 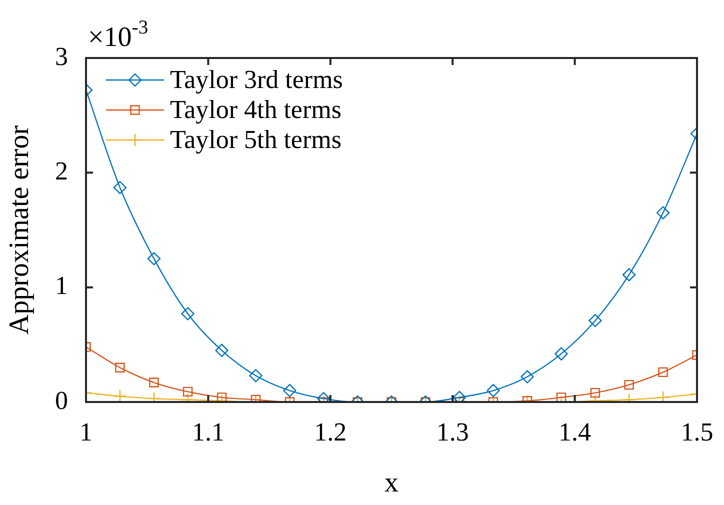 I want to click on legend-label: Taylor 4th terms, so click(x=256, y=109).